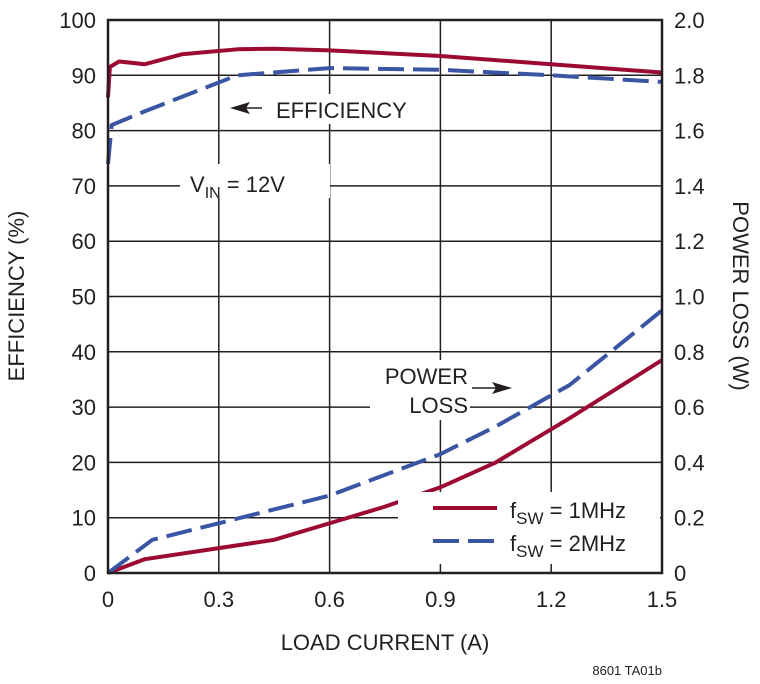 This screenshot has height=684, width=760. What do you see at coordinates (329, 599) in the screenshot?
I see `x-tick-label: 0.6` at bounding box center [329, 599].